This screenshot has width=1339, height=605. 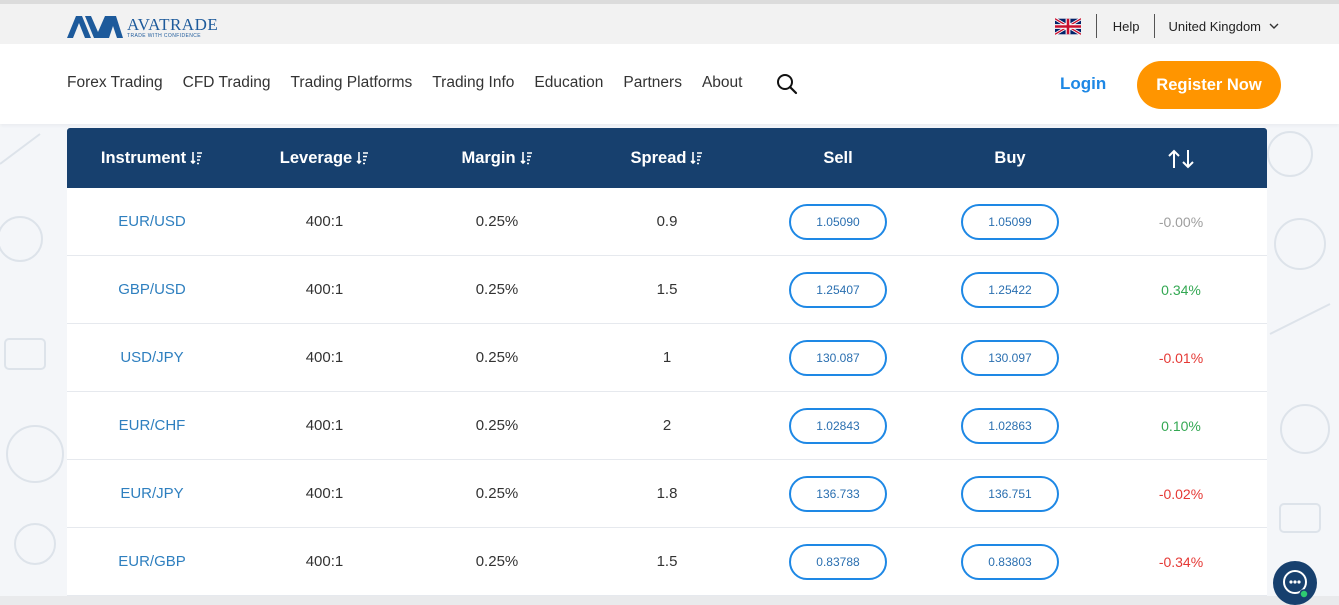 What do you see at coordinates (95, 27) in the screenshot?
I see `avatrade-logo-mark` at bounding box center [95, 27].